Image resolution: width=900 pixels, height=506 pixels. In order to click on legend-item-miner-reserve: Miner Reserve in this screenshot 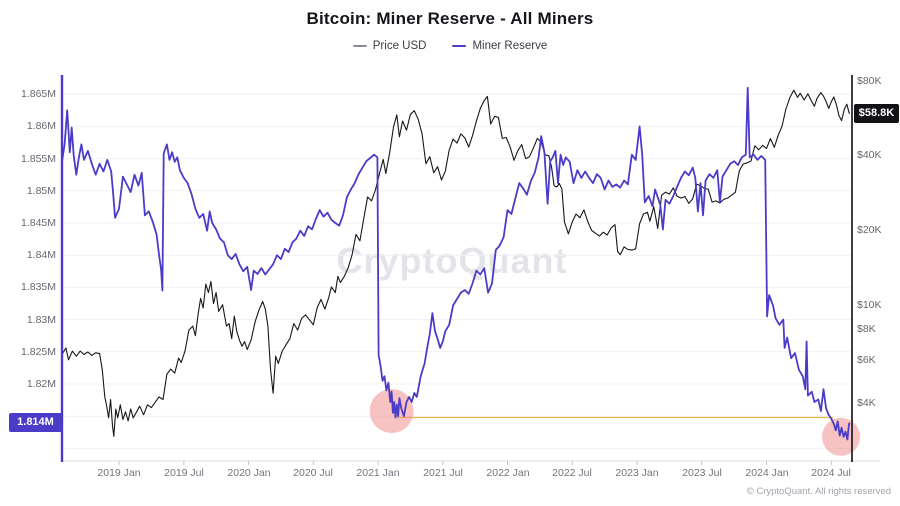, I will do `click(499, 46)`.